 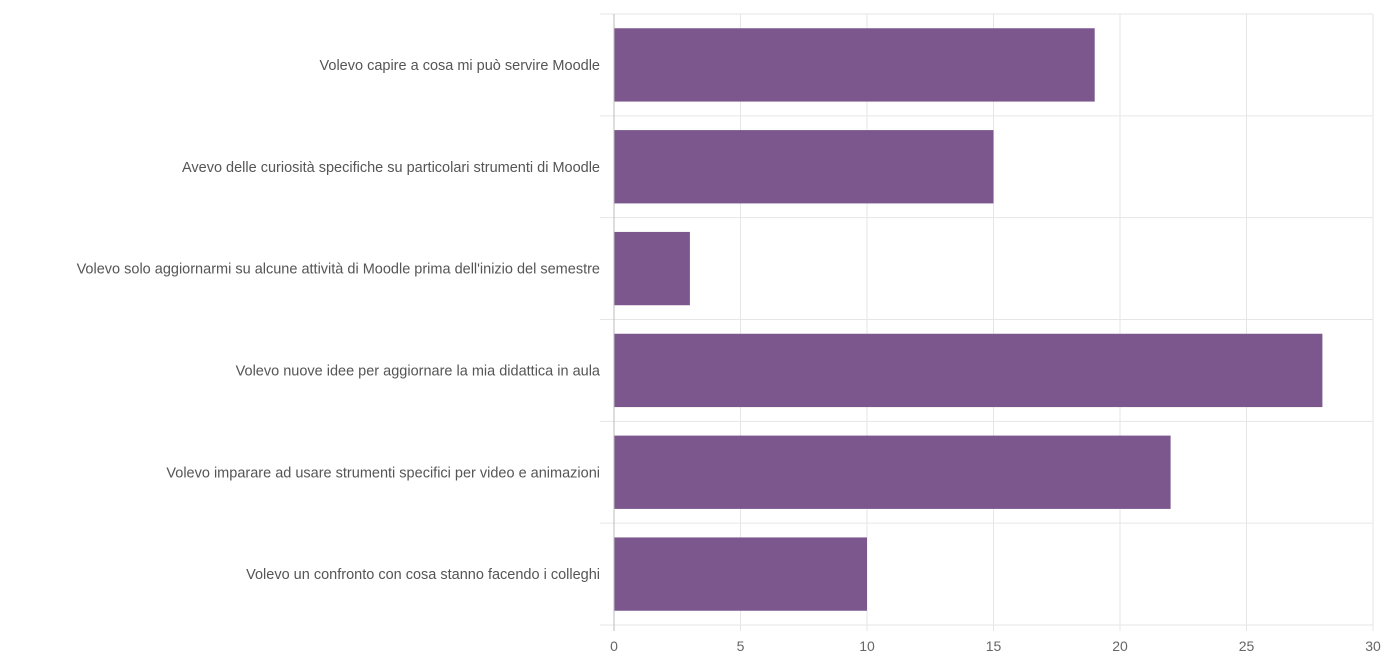 I want to click on x-tick-label: 25, so click(x=1247, y=646).